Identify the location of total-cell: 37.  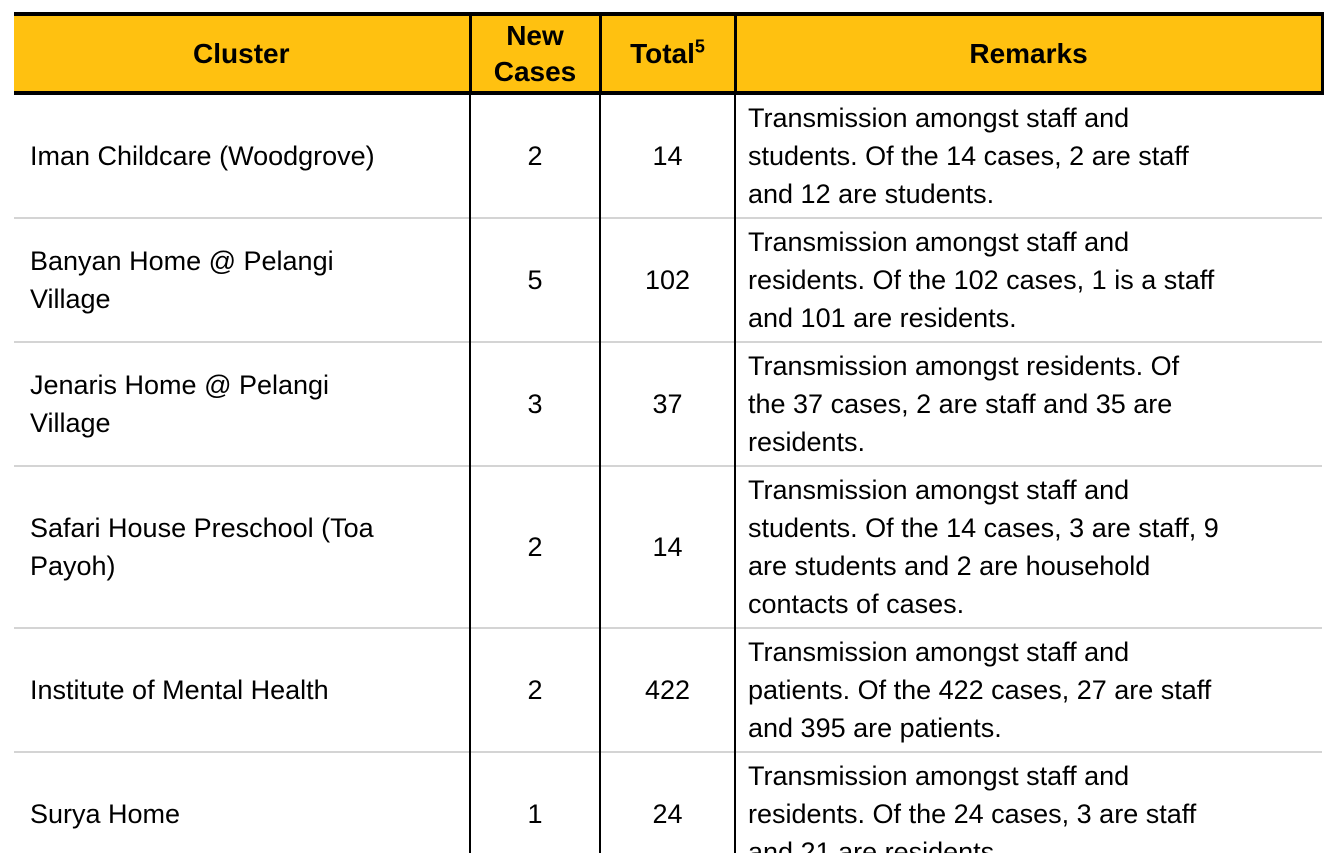
(667, 403).